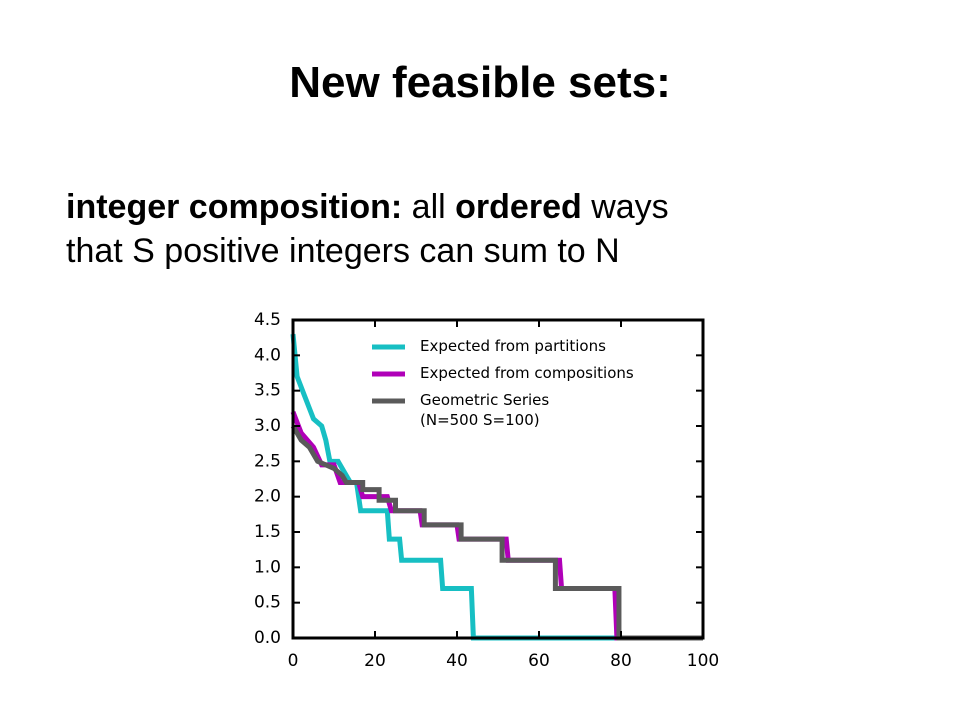  Describe the element at coordinates (518, 207) in the screenshot. I see `text-run: ordered` at that location.